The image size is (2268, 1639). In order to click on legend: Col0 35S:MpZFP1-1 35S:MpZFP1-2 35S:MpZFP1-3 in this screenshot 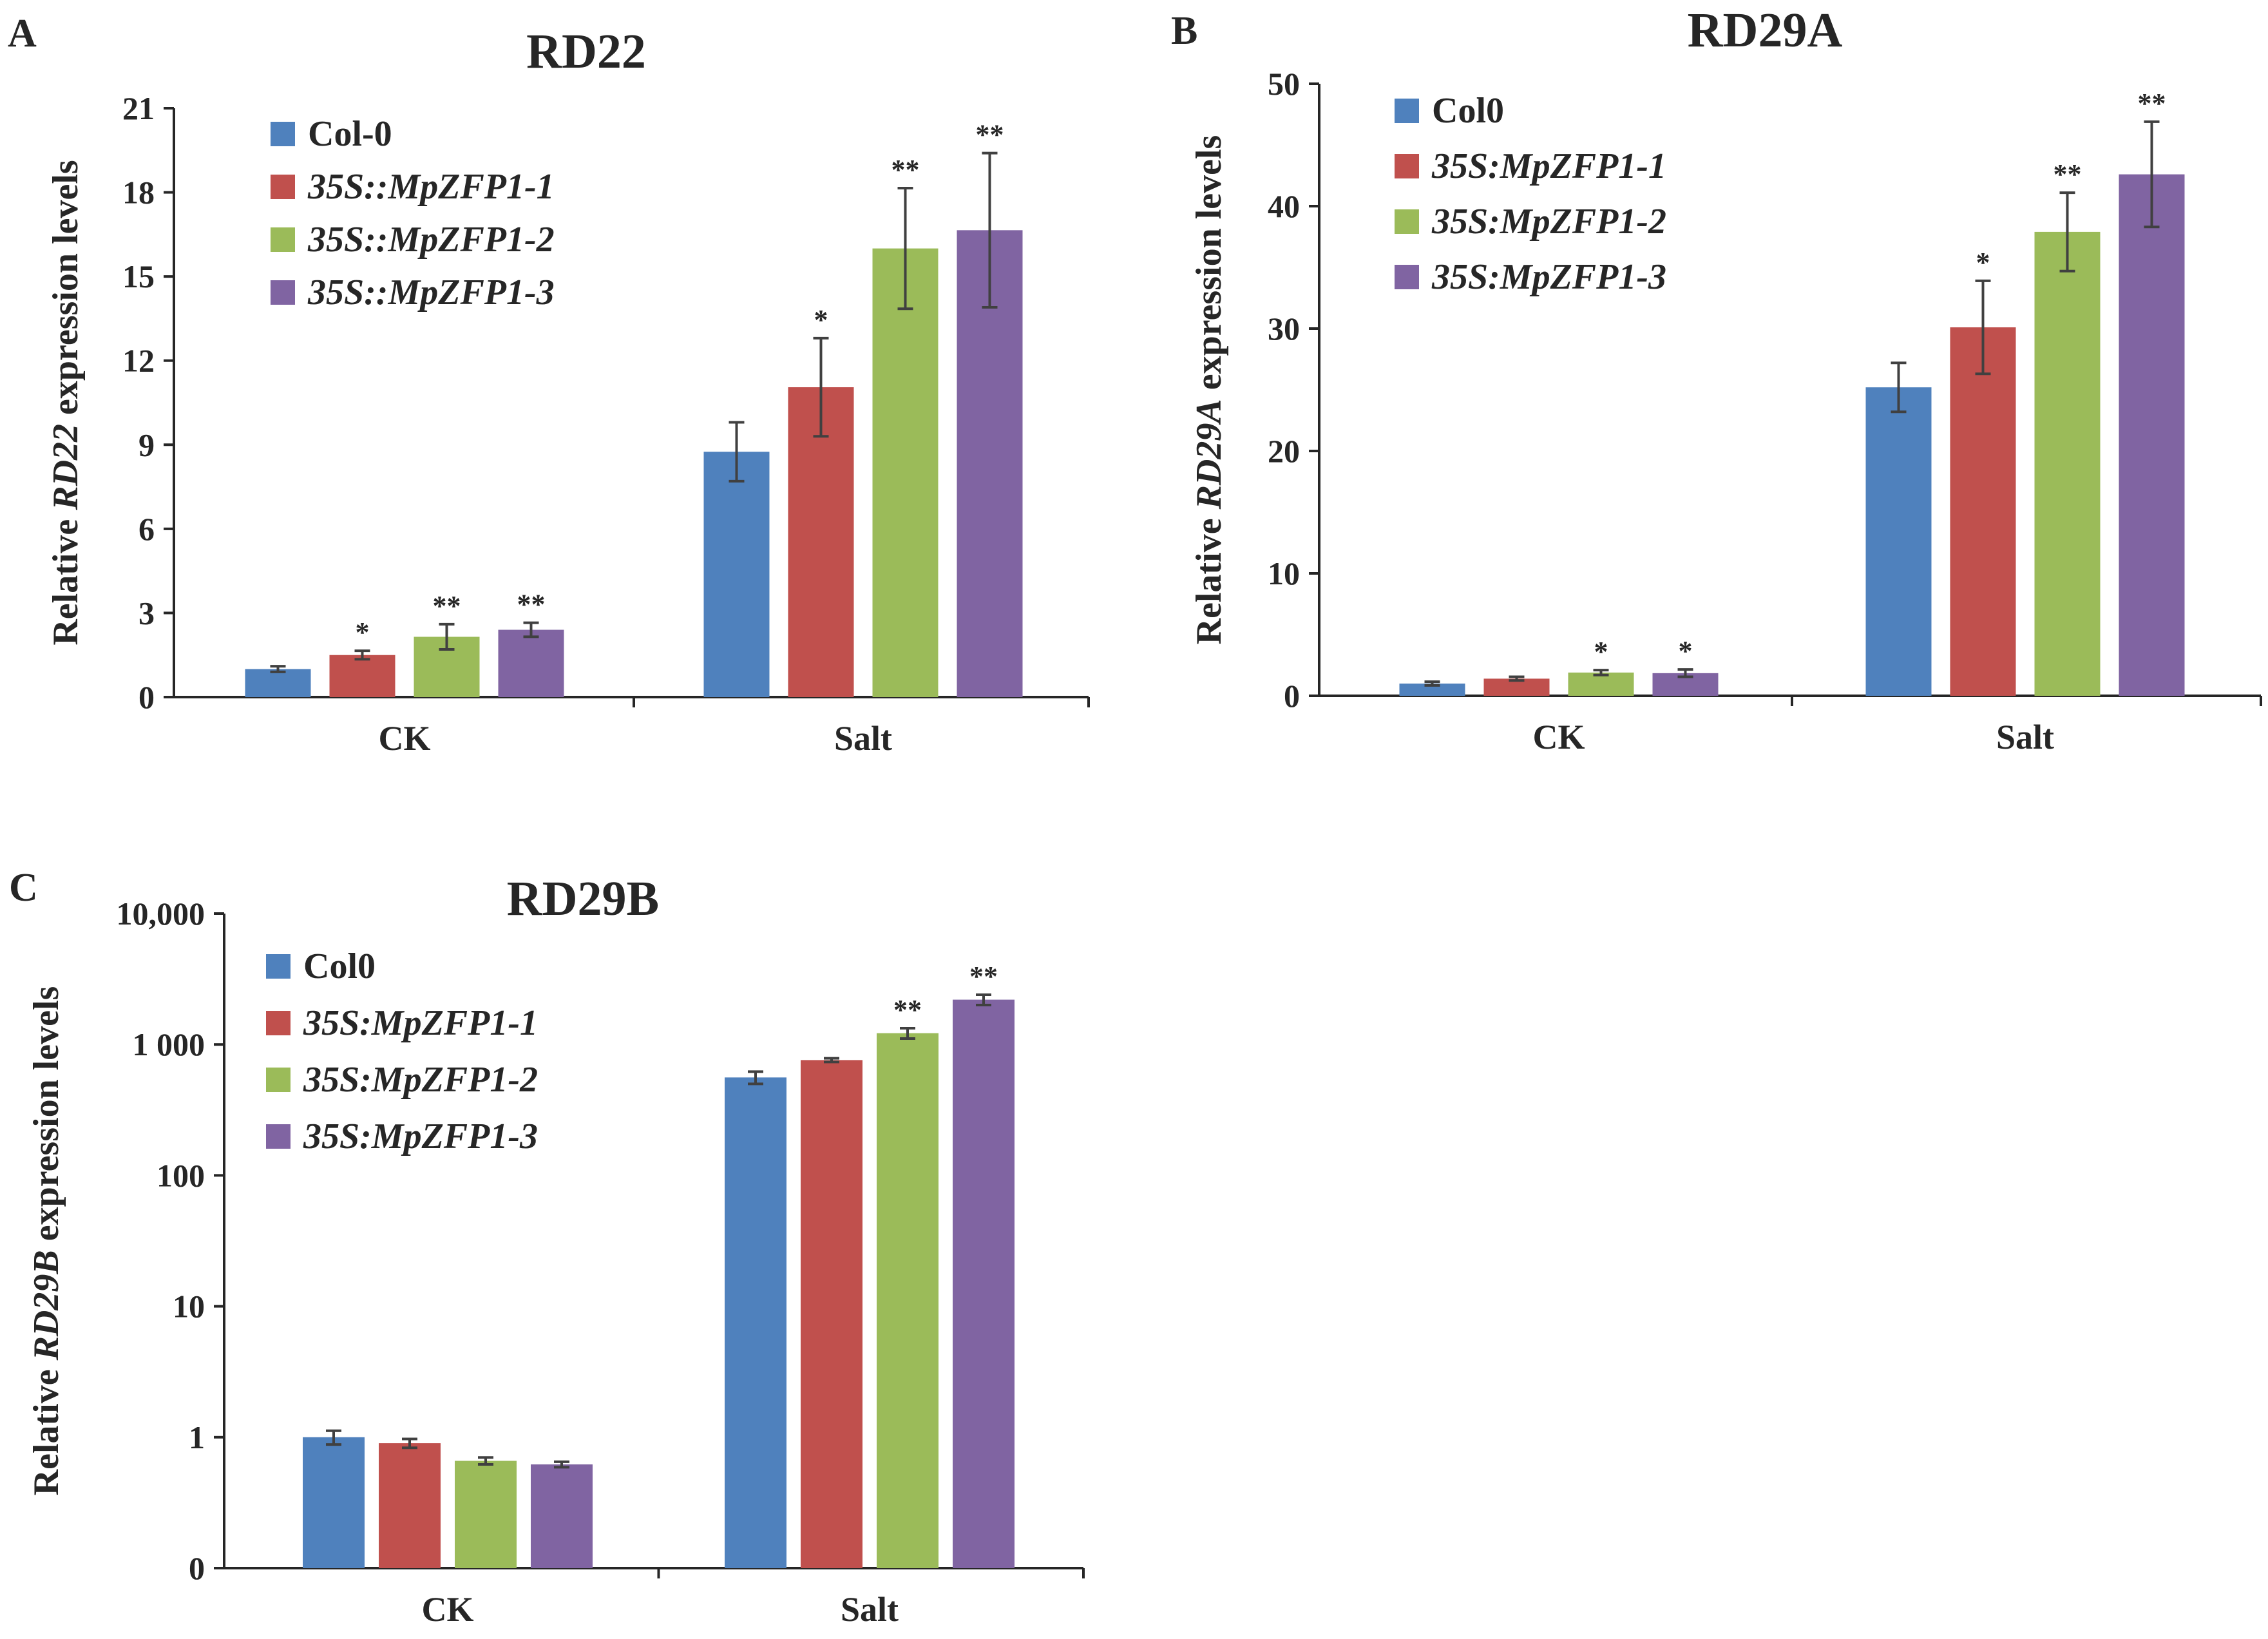, I will do `click(402, 1051)`.